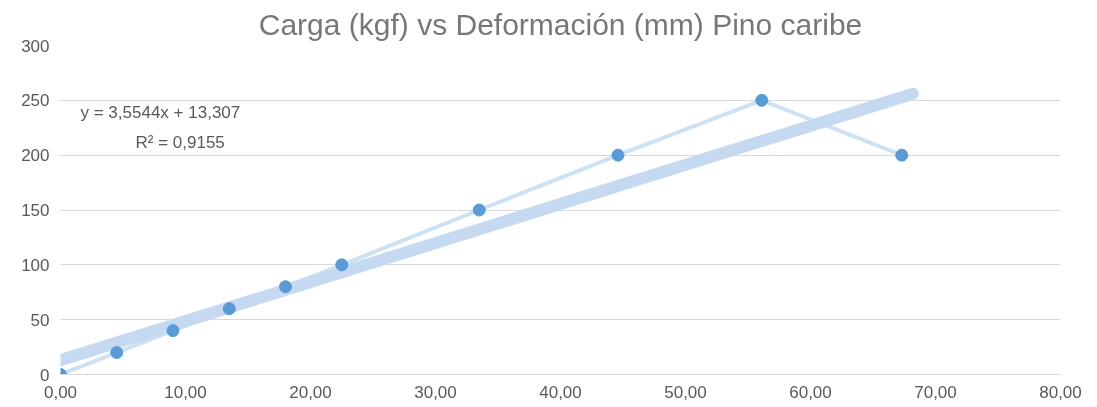 Image resolution: width=1097 pixels, height=407 pixels. What do you see at coordinates (35, 210) in the screenshot?
I see `y-tick-label: 150` at bounding box center [35, 210].